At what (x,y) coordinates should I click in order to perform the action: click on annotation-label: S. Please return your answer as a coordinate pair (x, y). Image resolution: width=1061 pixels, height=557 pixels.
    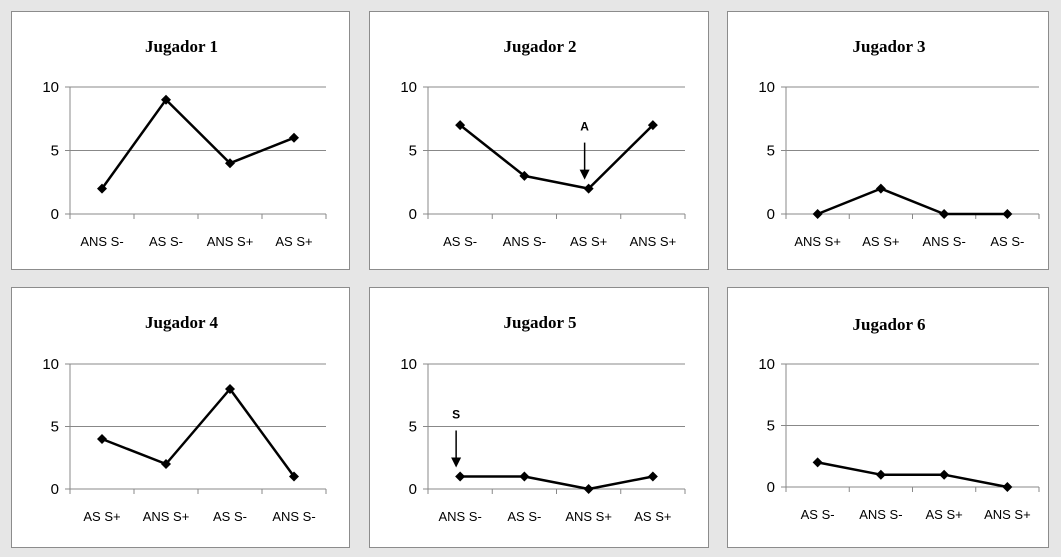
    Looking at the image, I should click on (456, 415).